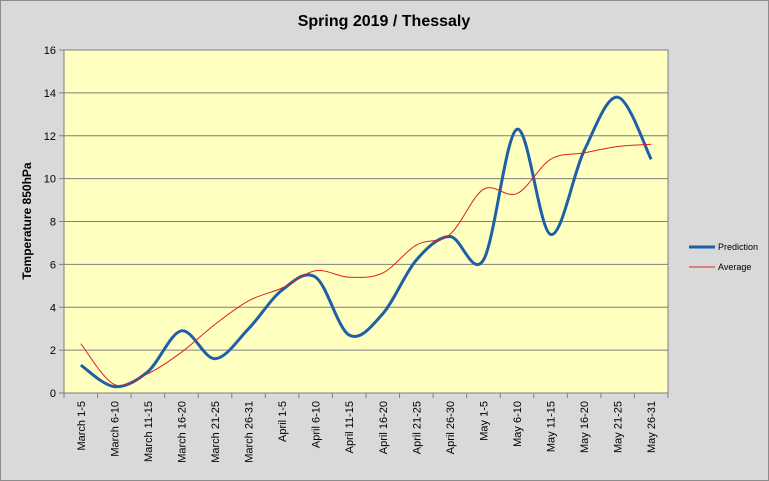 The width and height of the screenshot is (769, 481). I want to click on y-tick-label: 4, so click(53, 308).